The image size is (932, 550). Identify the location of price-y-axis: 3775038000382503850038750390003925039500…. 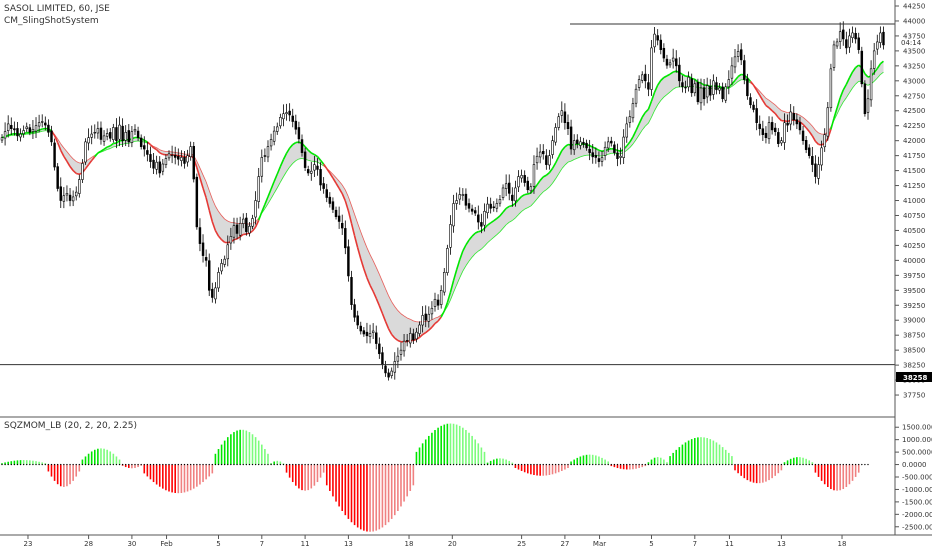
(910, 201).